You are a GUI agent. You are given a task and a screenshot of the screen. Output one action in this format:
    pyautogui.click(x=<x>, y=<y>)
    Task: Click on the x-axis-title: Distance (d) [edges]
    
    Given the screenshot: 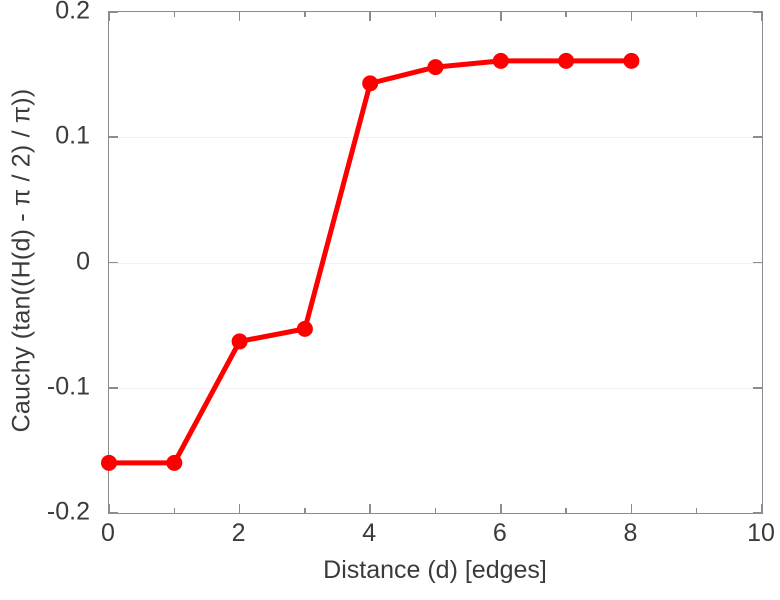 What is the action you would take?
    pyautogui.click(x=435, y=570)
    